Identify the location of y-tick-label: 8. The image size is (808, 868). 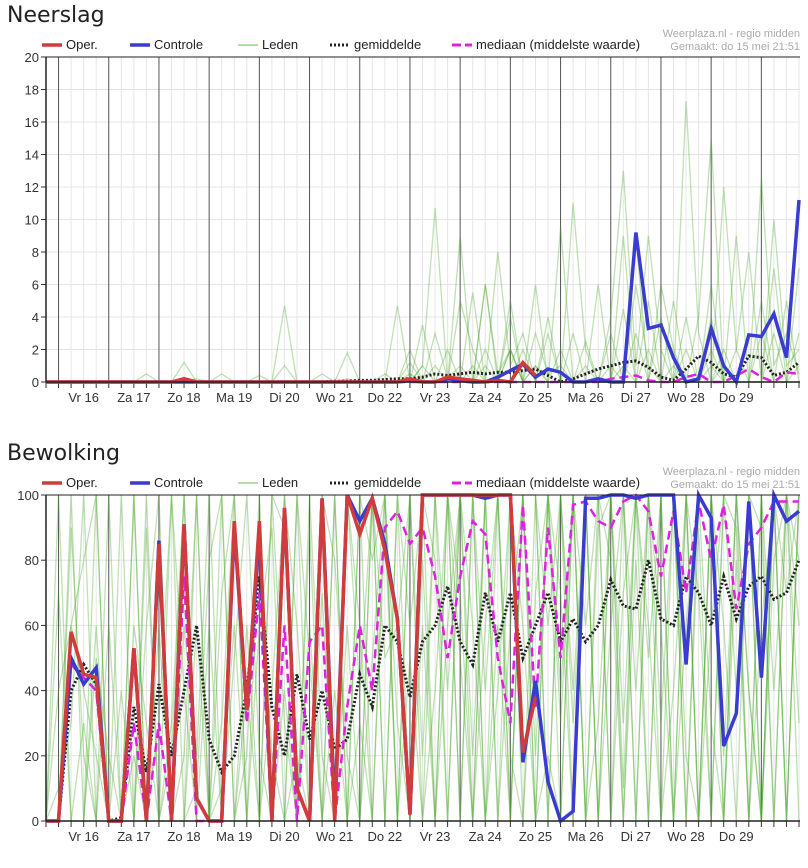
(35, 252).